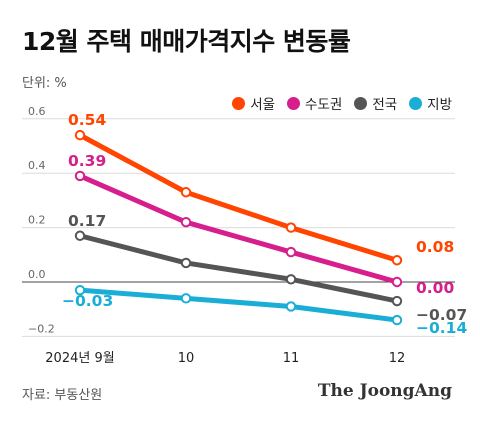 This screenshot has width=480, height=425. Describe the element at coordinates (416, 103) in the screenshot. I see `legend-swatch-regional` at that location.